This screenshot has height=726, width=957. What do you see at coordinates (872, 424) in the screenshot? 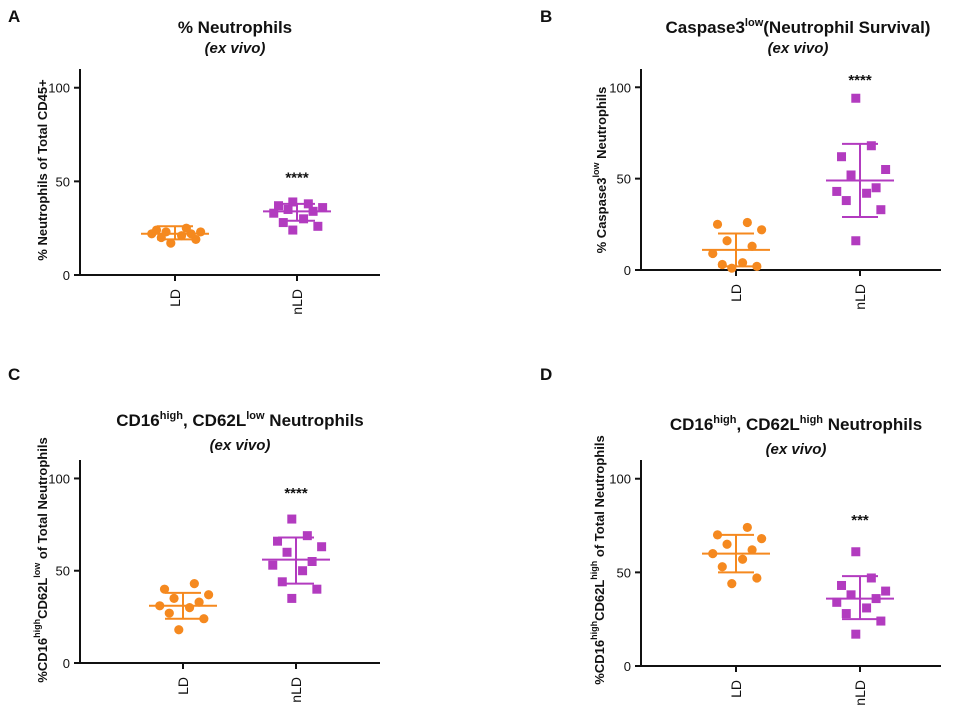
I see `chart-title-d-part: Neutrophils` at bounding box center [872, 424].